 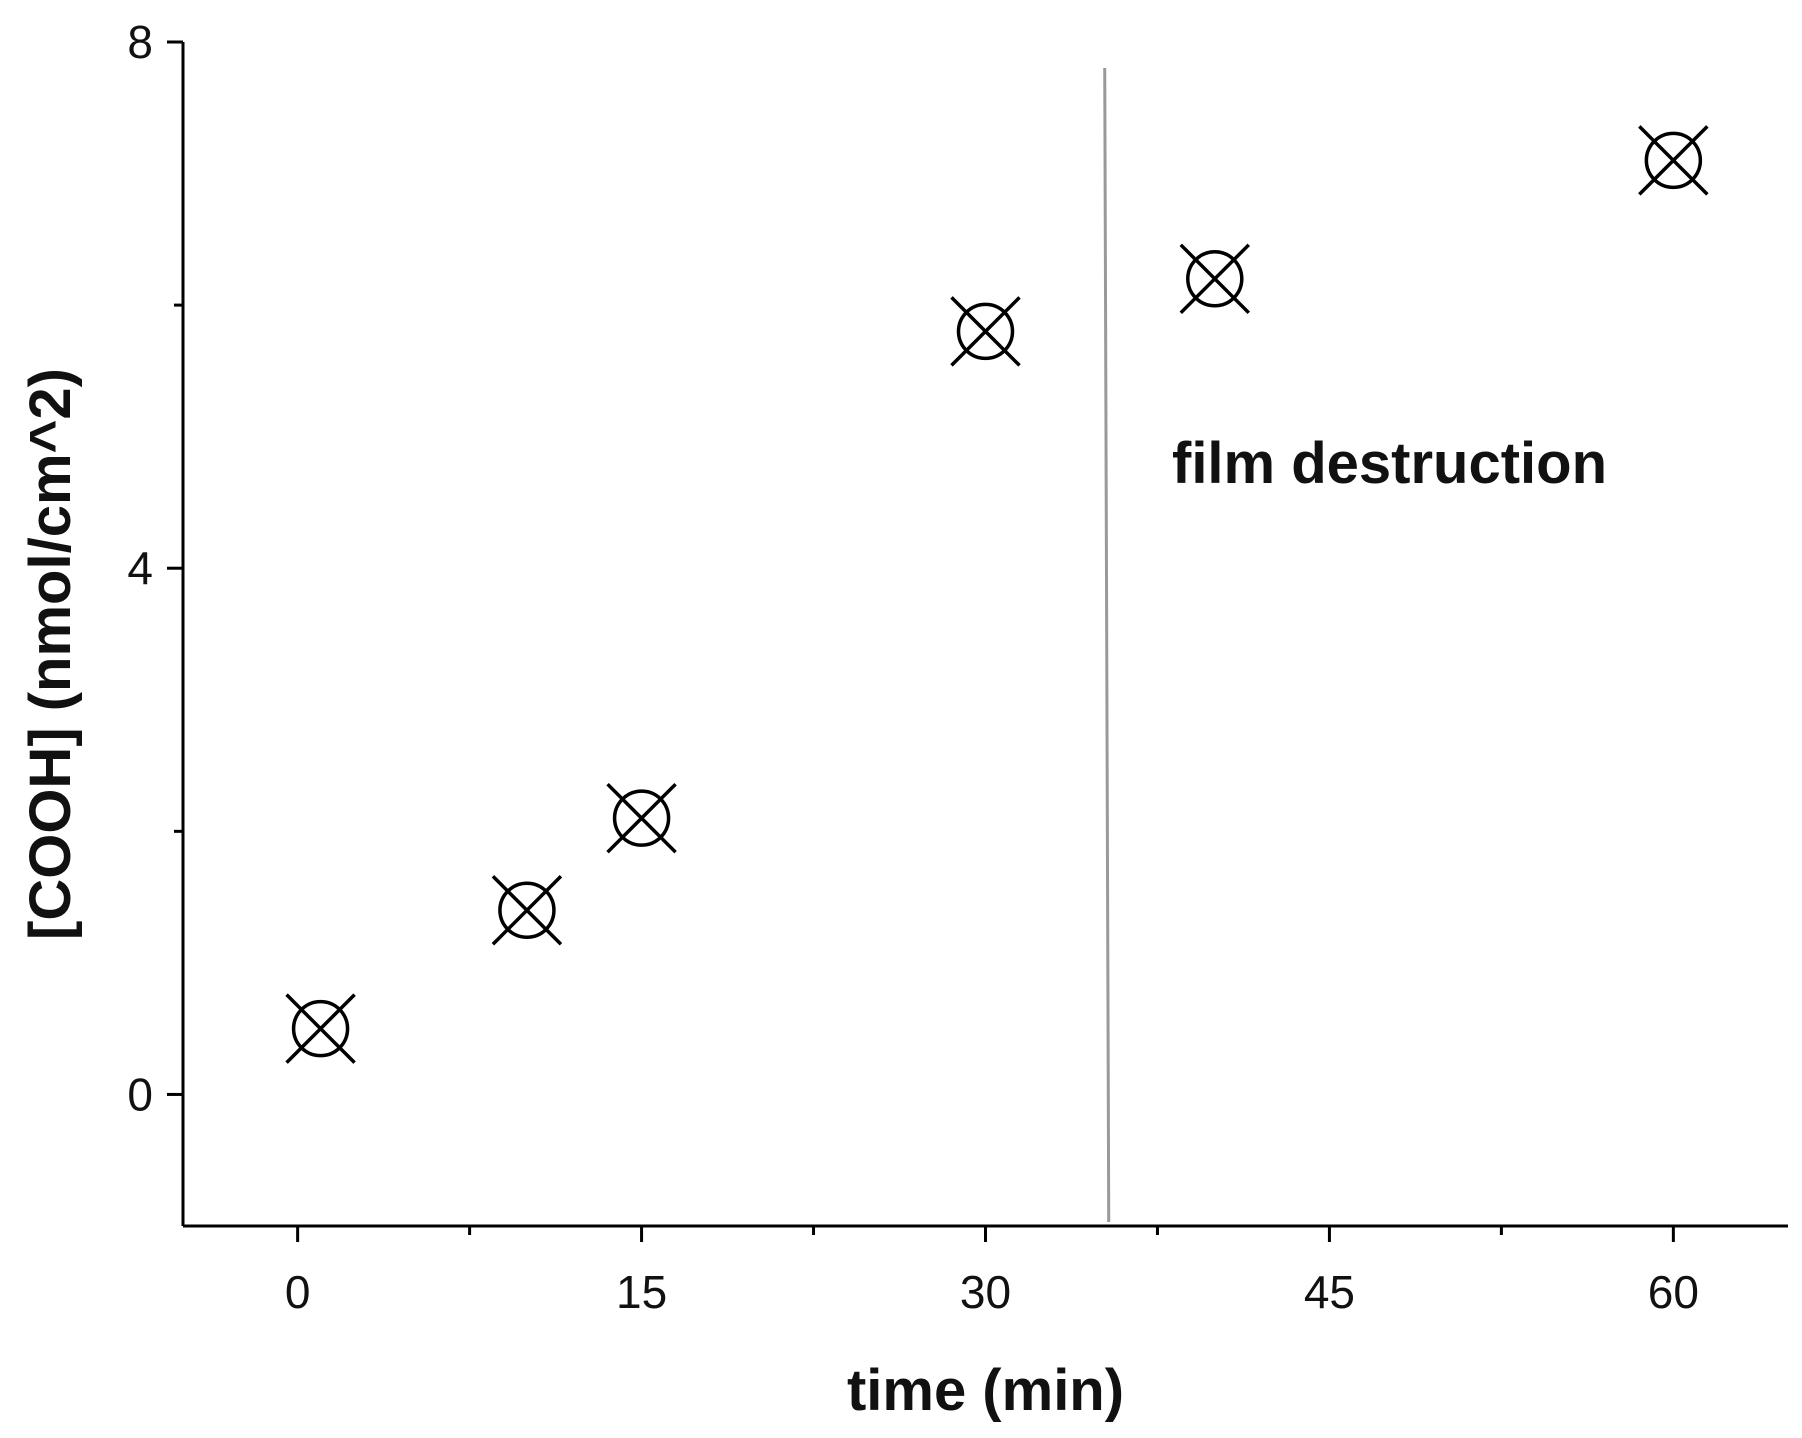 I want to click on x-tick-label: 45, so click(x=1329, y=1292).